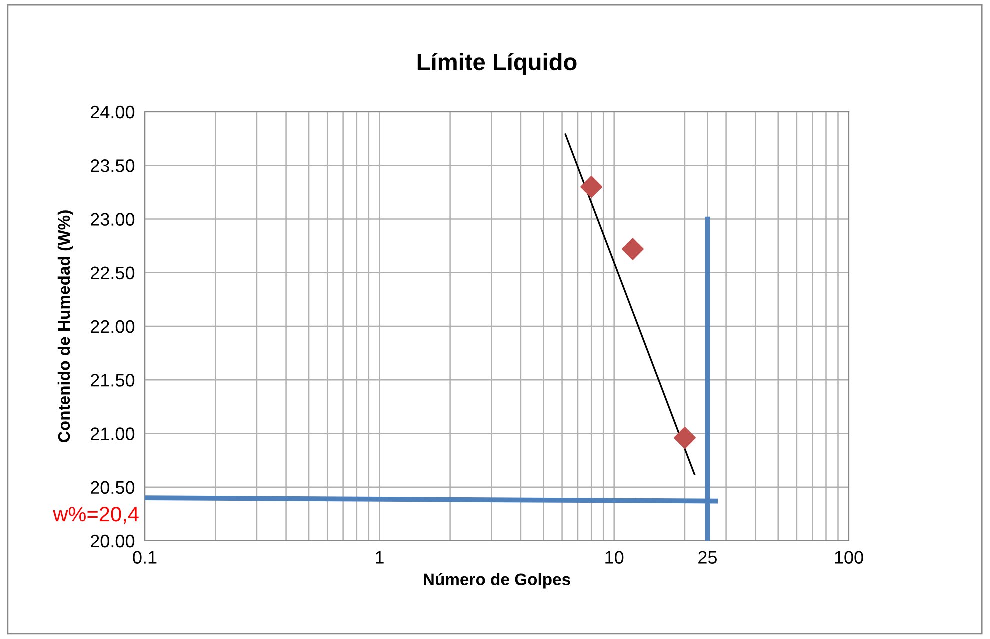 This screenshot has width=990, height=639. I want to click on y-tick-label: 21.00, so click(113, 434).